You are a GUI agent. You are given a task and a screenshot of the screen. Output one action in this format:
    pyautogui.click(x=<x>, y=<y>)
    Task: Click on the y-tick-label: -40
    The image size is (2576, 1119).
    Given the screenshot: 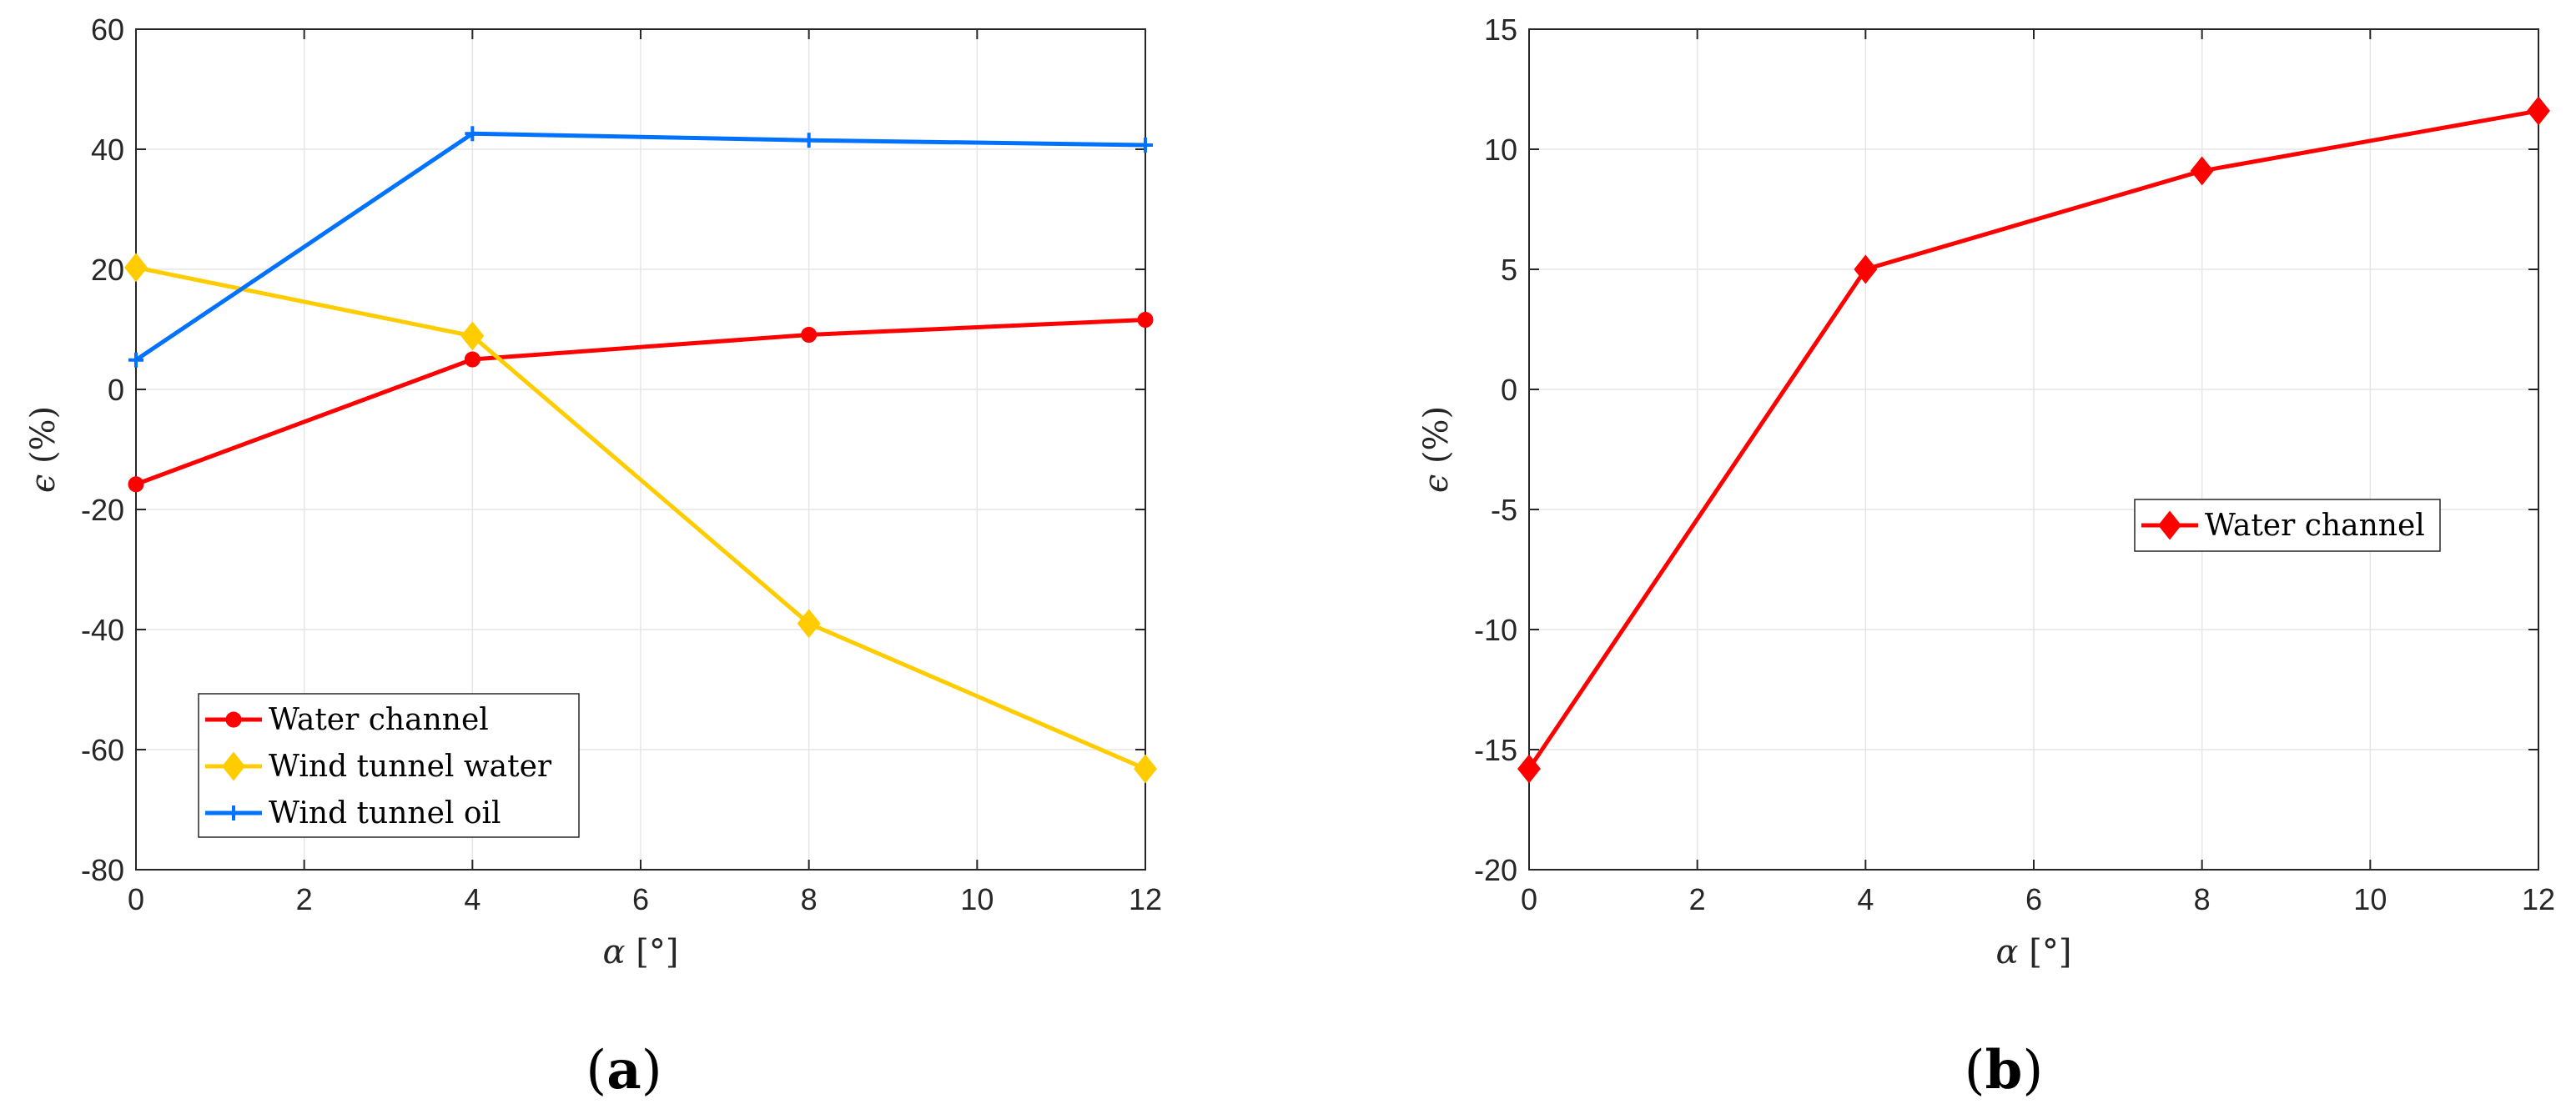 What is the action you would take?
    pyautogui.click(x=102, y=630)
    